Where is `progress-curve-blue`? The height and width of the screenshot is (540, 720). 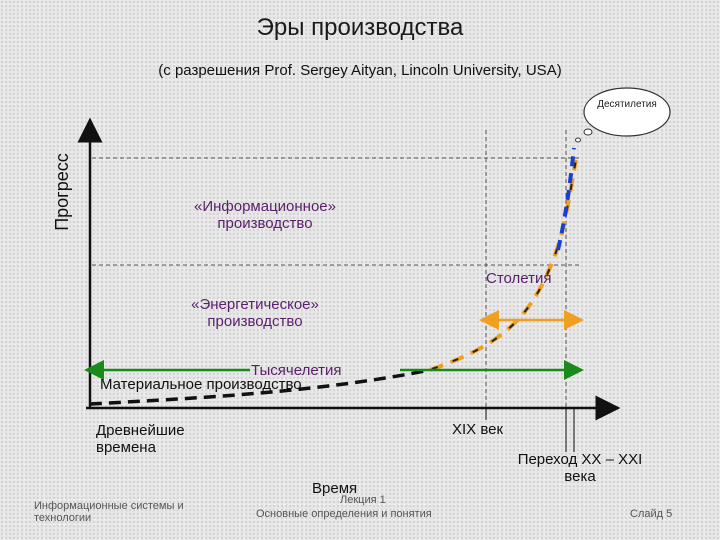
progress-curve-blue is located at coordinates (566, 199).